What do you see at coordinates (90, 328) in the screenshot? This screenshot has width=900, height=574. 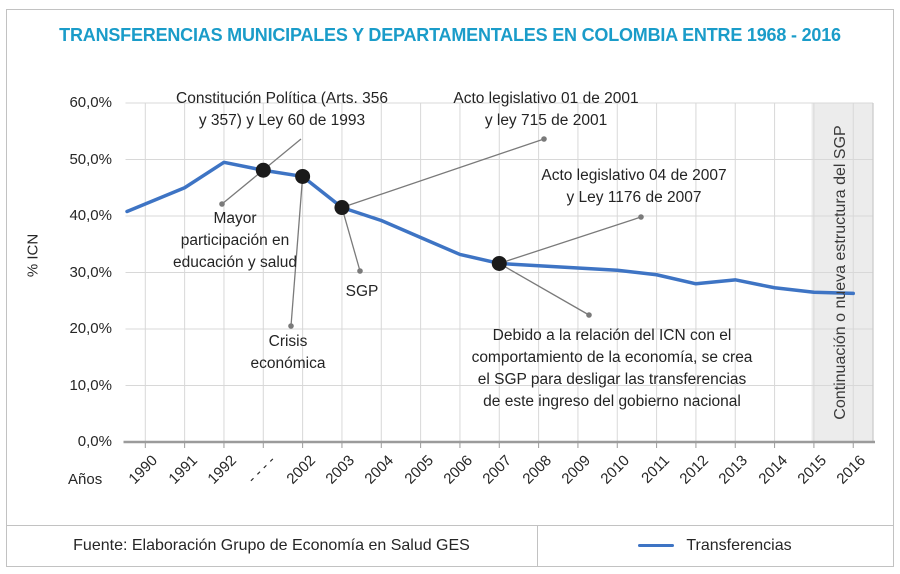 I see `y-axis-label: 20,0%` at bounding box center [90, 328].